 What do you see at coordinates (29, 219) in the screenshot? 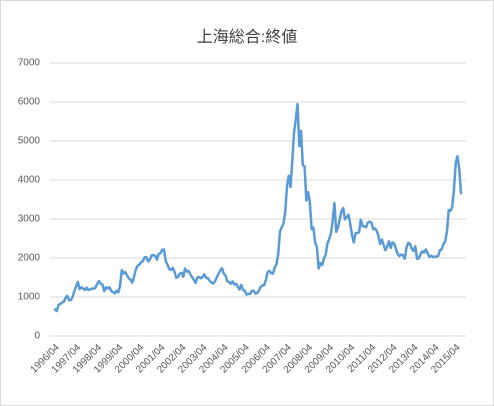
I see `y-tick-label: 3000` at bounding box center [29, 219].